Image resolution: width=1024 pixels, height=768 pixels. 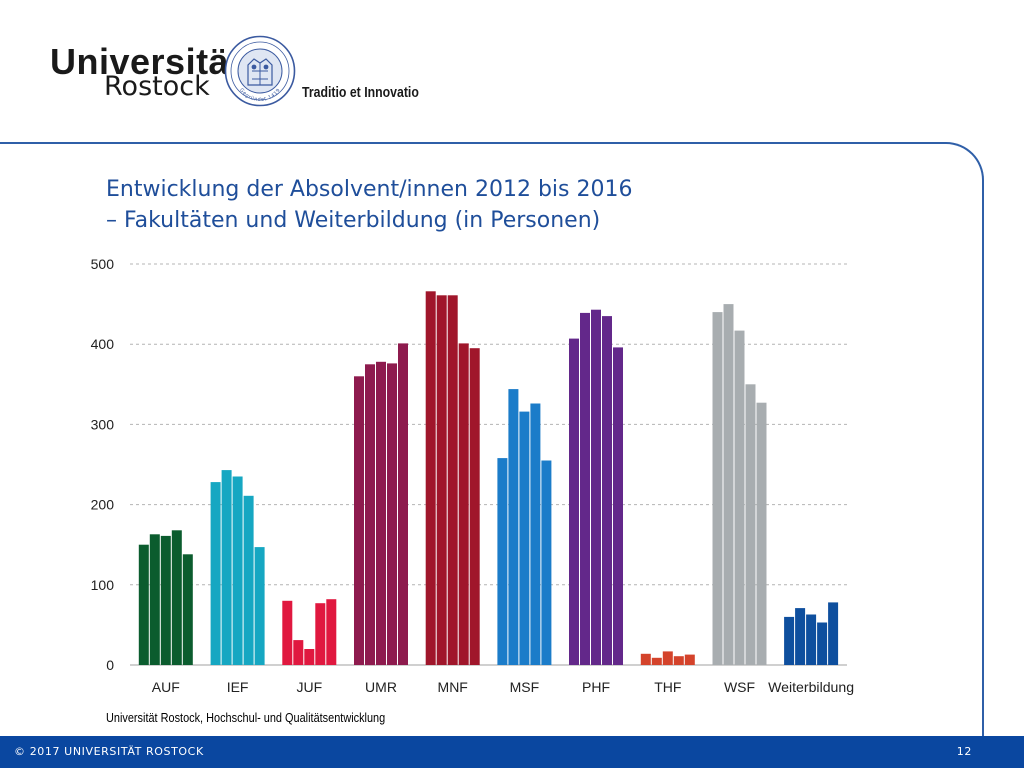 What do you see at coordinates (248, 580) in the screenshot?
I see `bar-ief-2015` at bounding box center [248, 580].